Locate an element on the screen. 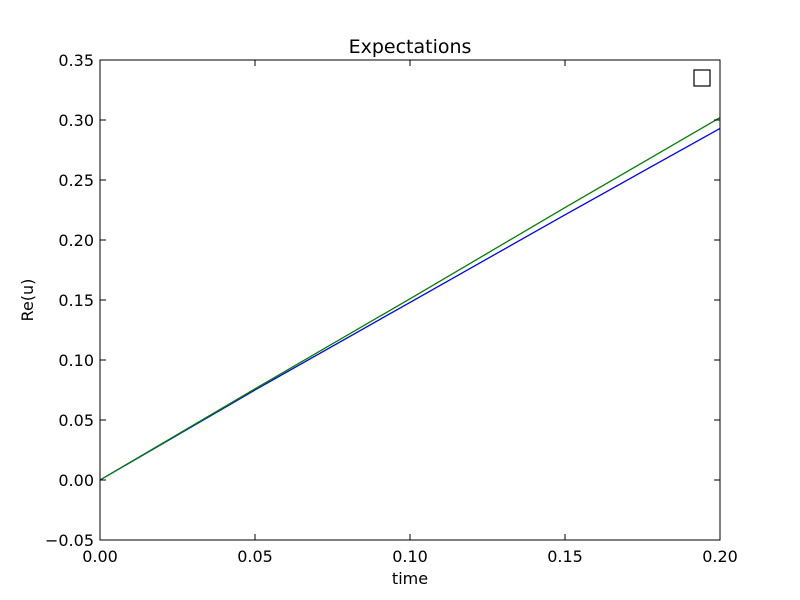  x-tick-label: 0.20 is located at coordinates (720, 556).